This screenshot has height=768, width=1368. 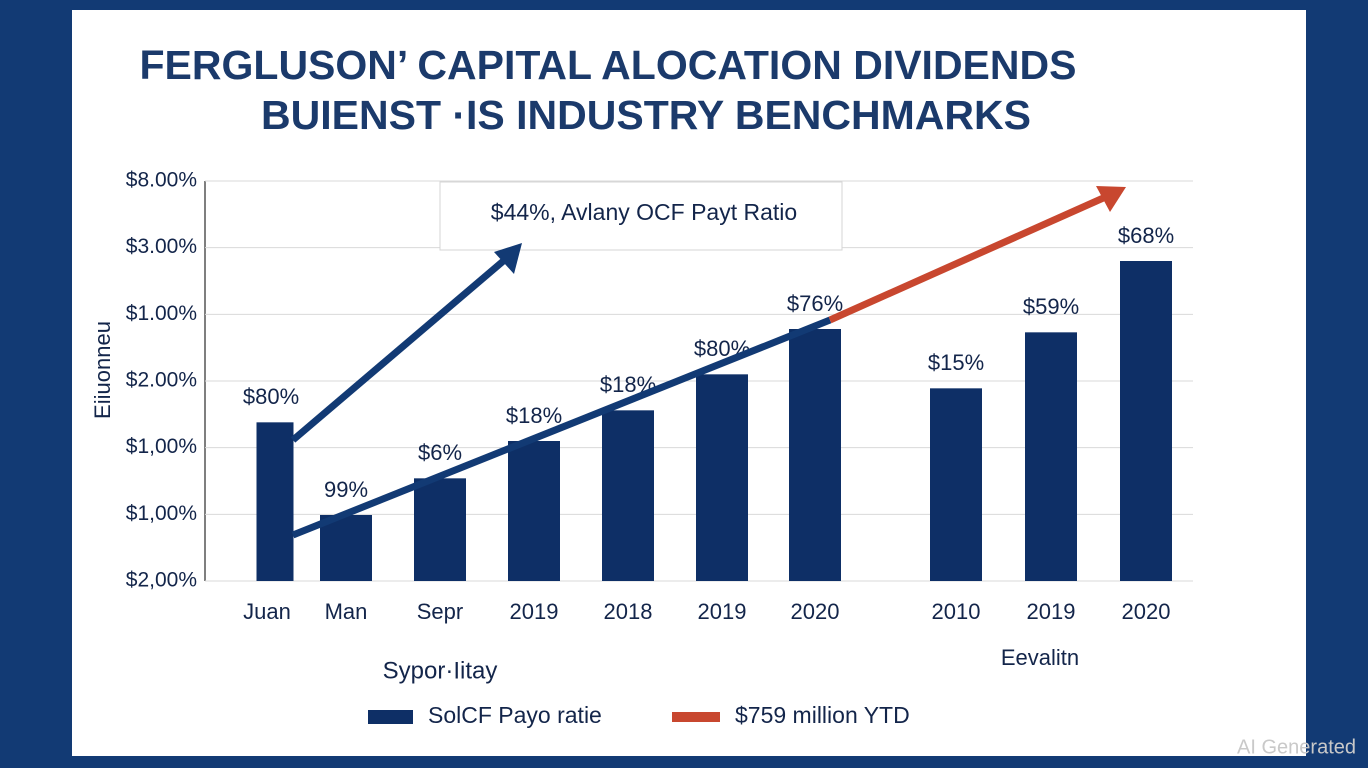 I want to click on x-tick-label: 2018, so click(x=628, y=611).